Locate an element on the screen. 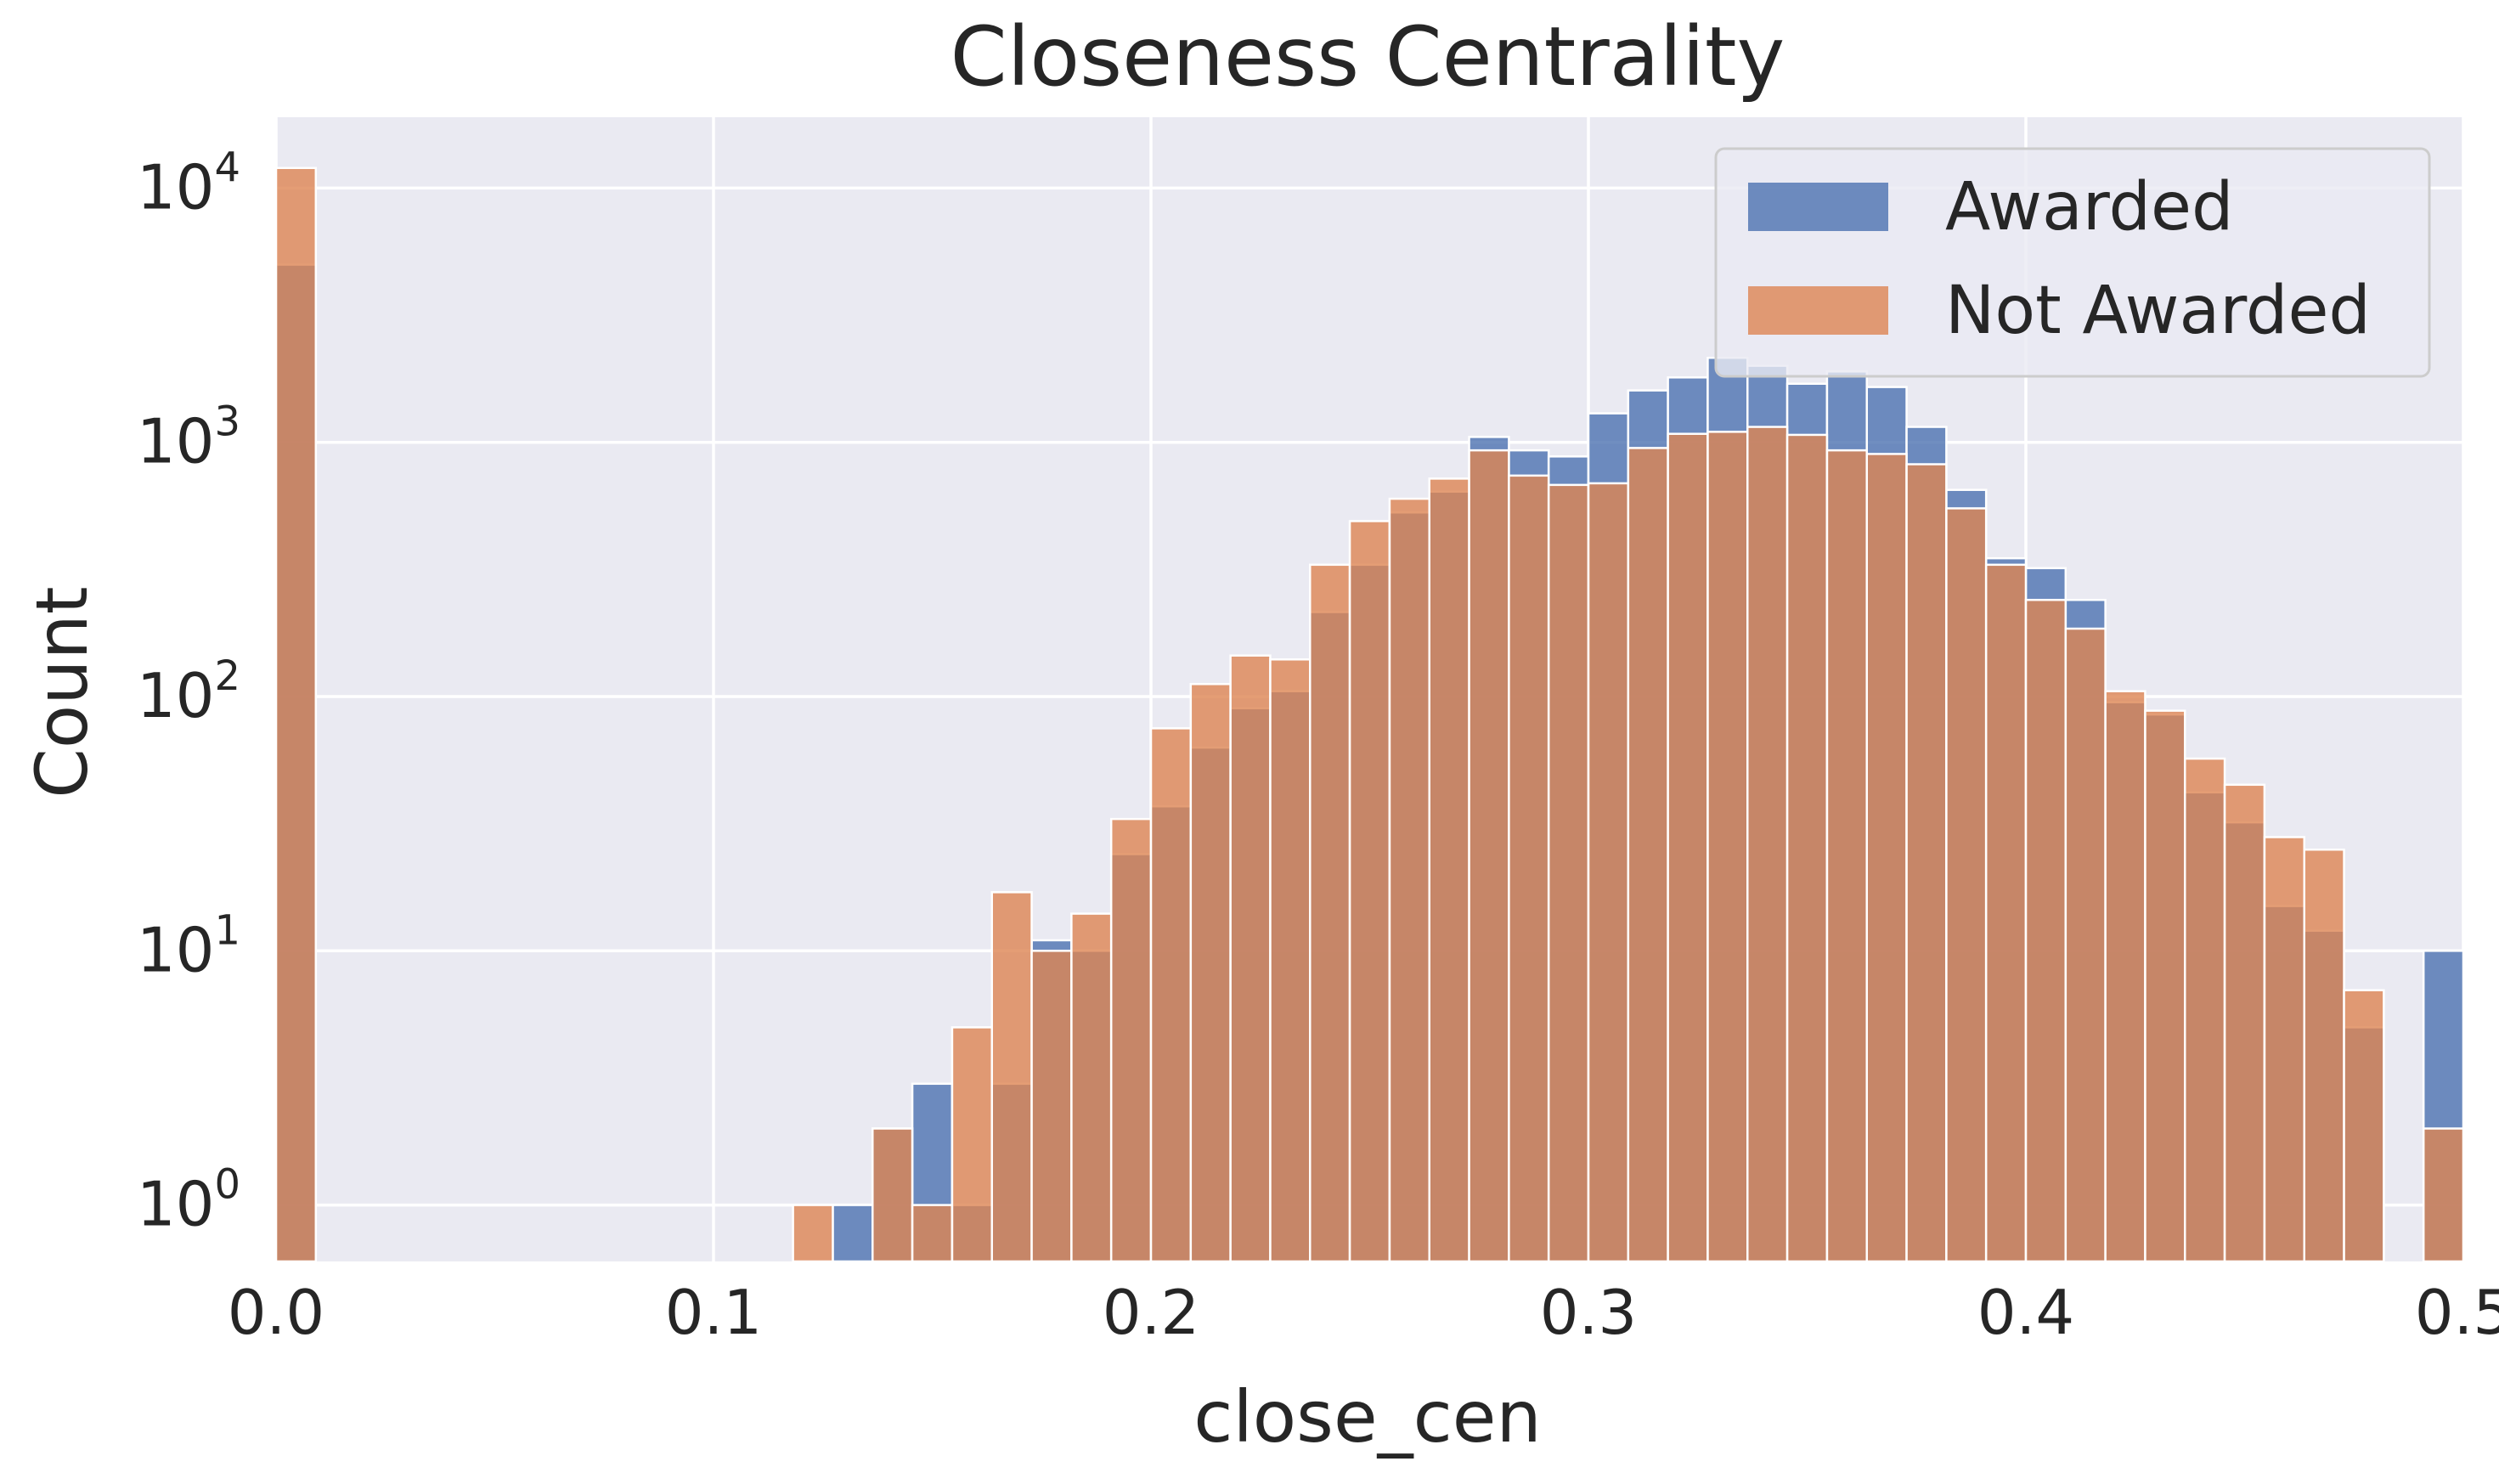 The image size is (2499, 1484). legend-label-awarded: Awarded is located at coordinates (2089, 207).